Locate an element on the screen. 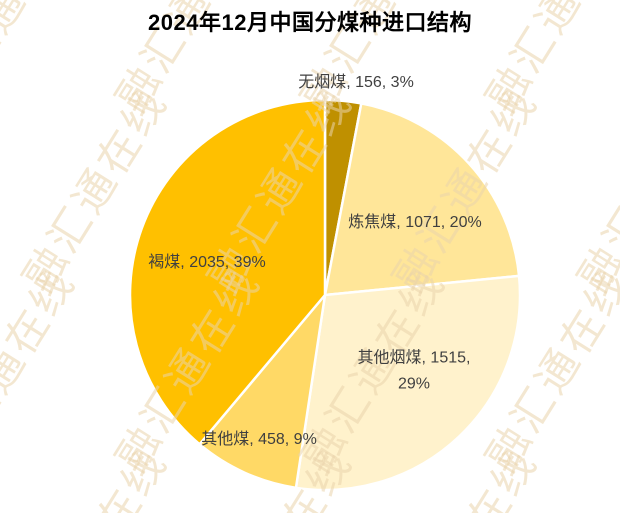  slice-label-5: 褐煤, 2035, 39% is located at coordinates (206, 263).